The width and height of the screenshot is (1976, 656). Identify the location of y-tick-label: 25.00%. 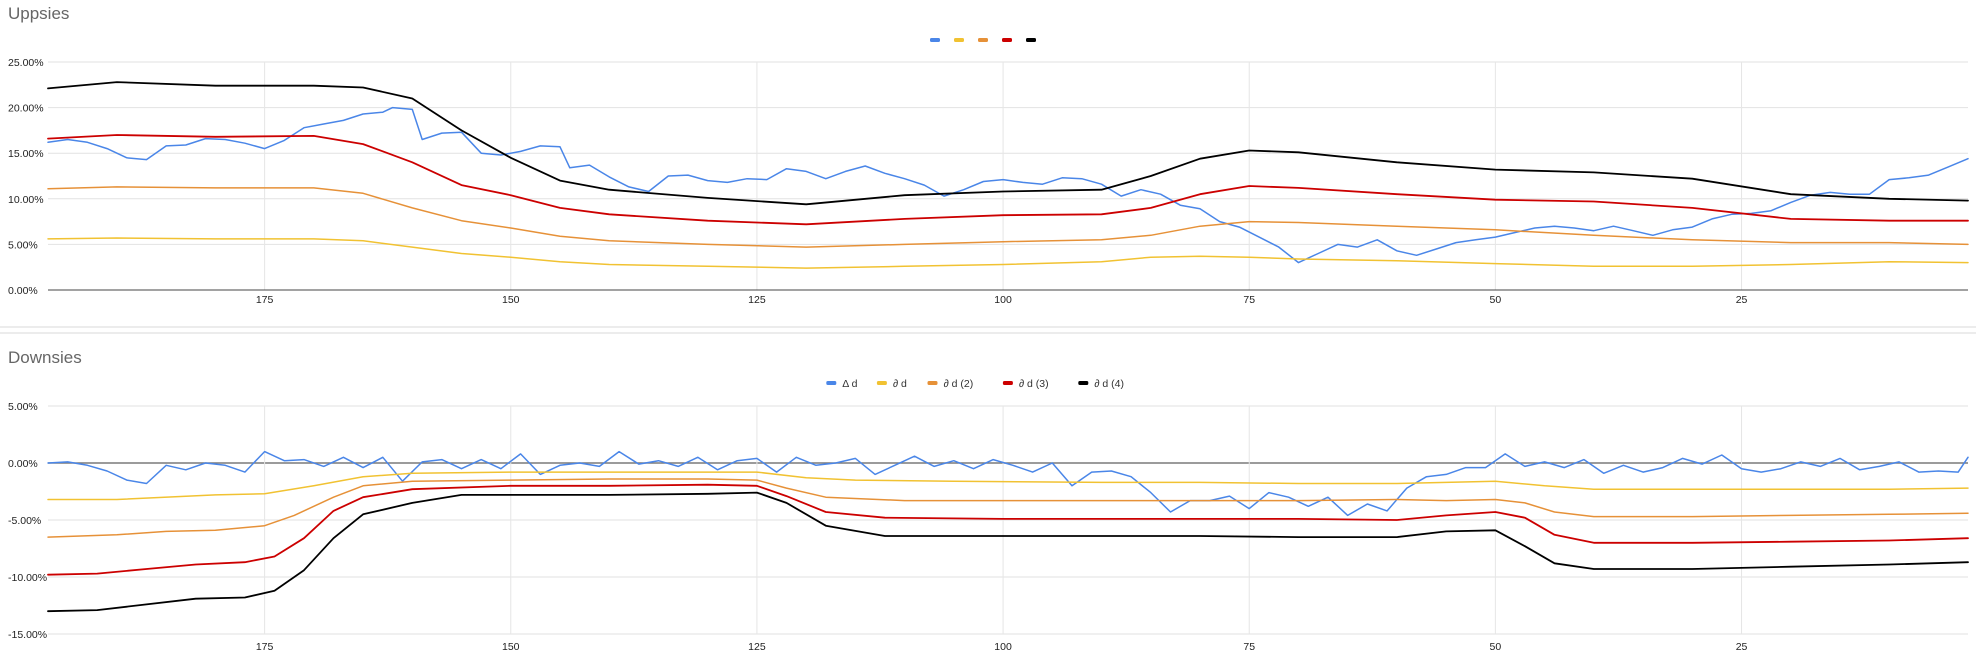
(26, 63).